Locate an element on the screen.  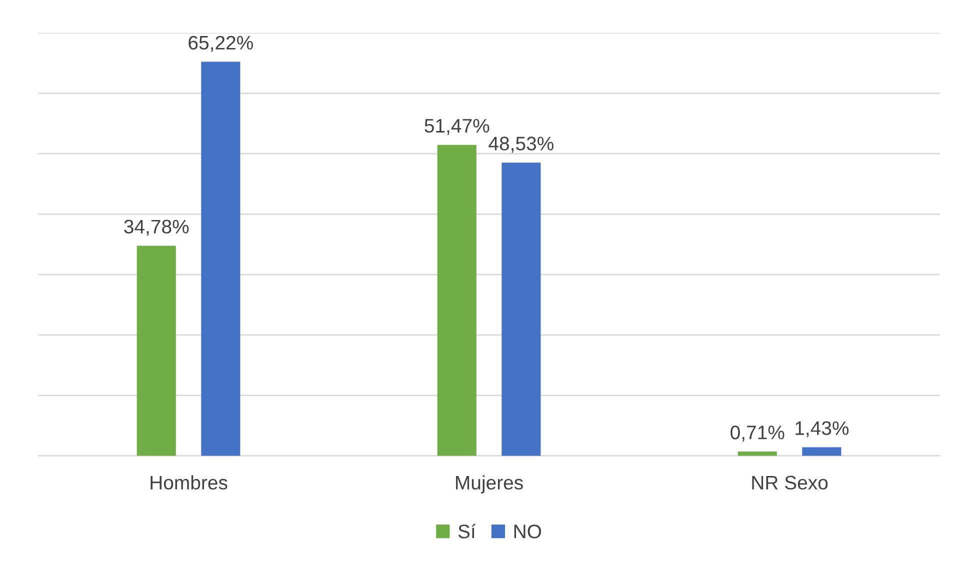
data-label: 0,71% is located at coordinates (757, 434).